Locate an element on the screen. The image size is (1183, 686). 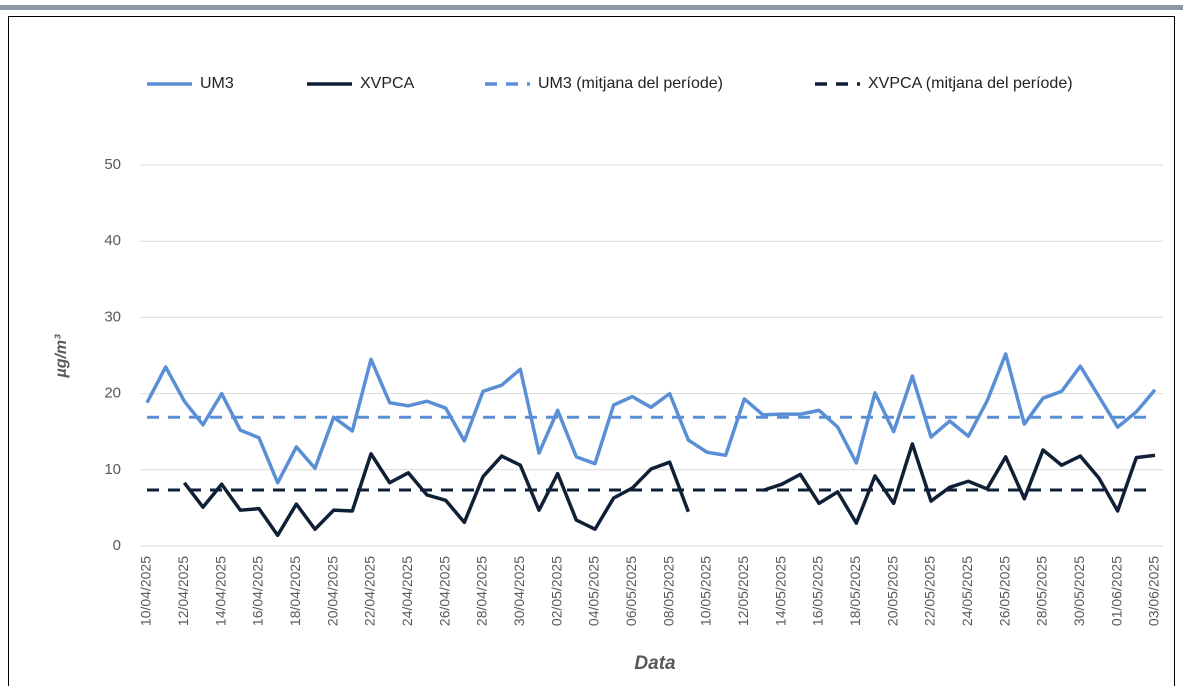
x-tick-label: 20/05/2025 is located at coordinates (892, 591).